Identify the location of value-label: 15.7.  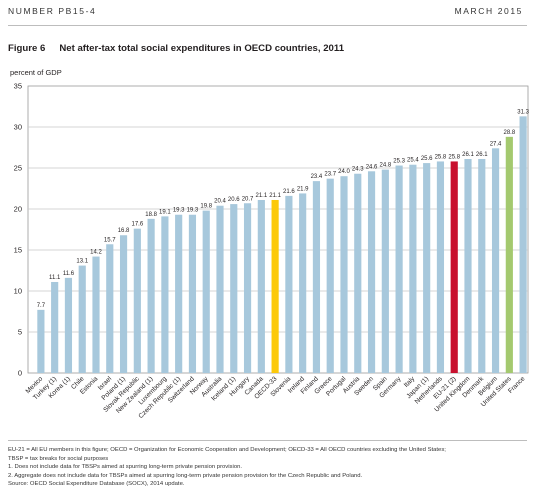
(110, 240).